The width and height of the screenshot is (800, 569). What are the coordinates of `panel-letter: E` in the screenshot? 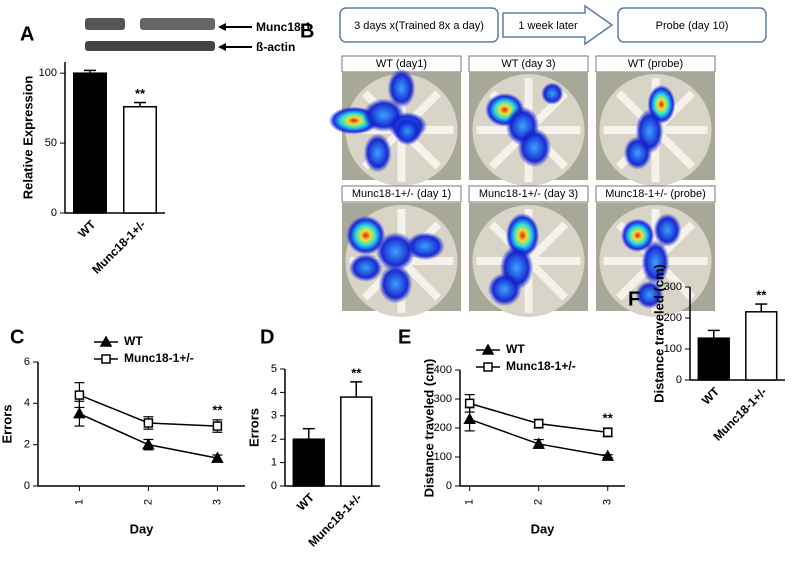 It's located at (404, 337).